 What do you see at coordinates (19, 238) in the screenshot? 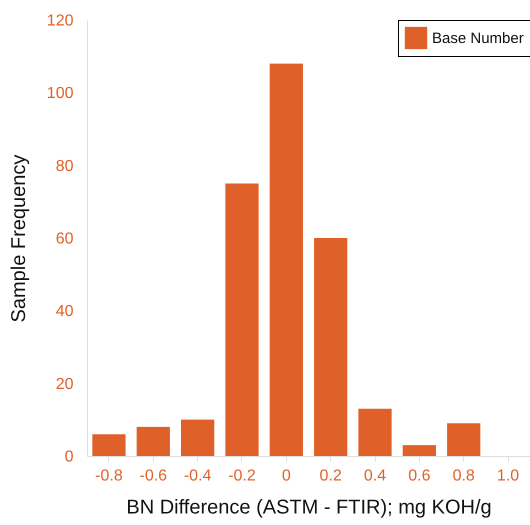
I see `y-axis-title: Sample Frequency` at bounding box center [19, 238].